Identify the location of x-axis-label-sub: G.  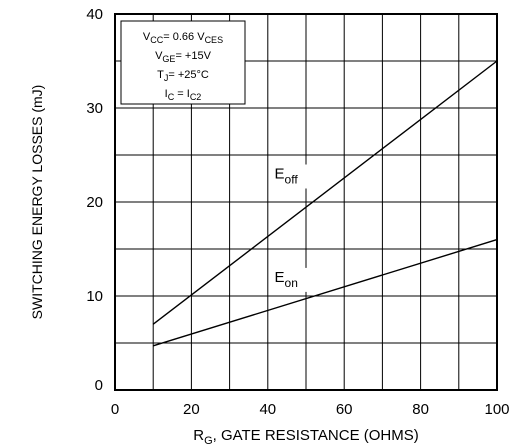
(208, 441).